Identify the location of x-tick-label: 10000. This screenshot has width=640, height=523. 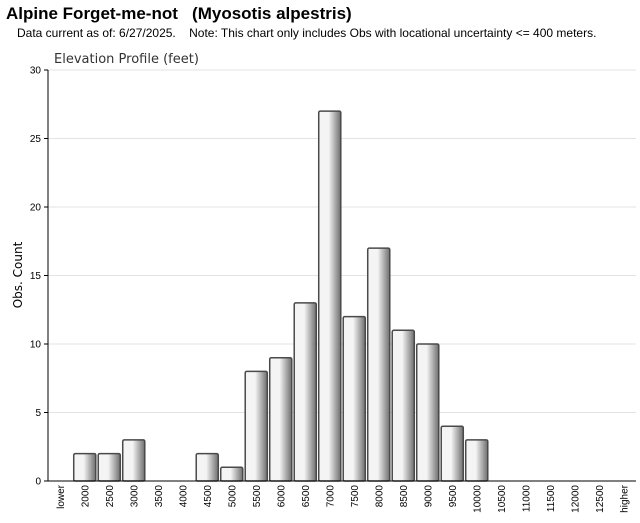
(477, 499).